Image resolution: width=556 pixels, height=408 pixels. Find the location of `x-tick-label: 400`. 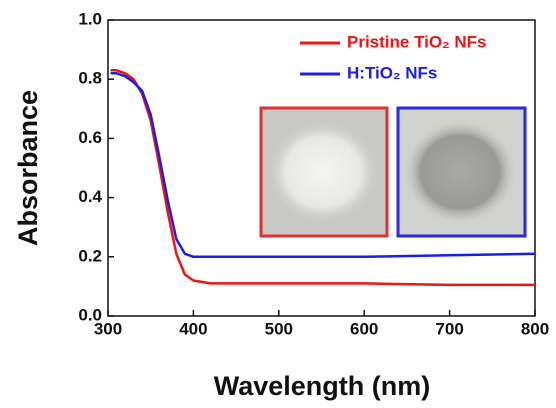

x-tick-label: 400 is located at coordinates (193, 328).